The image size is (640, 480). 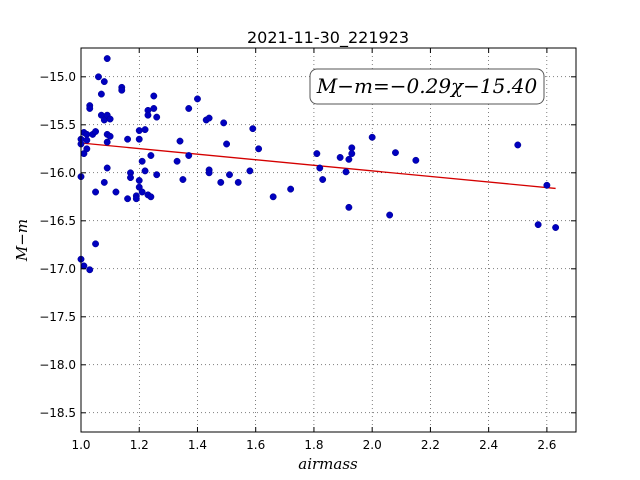 I want to click on x-tick-label: 1.8, so click(x=313, y=445).